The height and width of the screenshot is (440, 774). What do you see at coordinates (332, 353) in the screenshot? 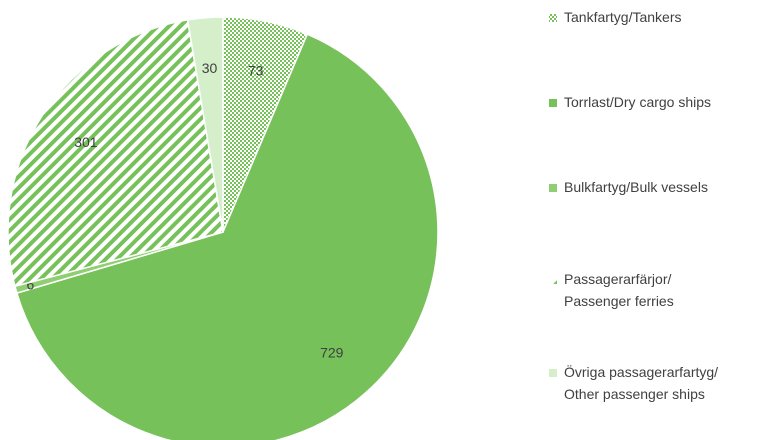
I see `data-label: 729` at bounding box center [332, 353].